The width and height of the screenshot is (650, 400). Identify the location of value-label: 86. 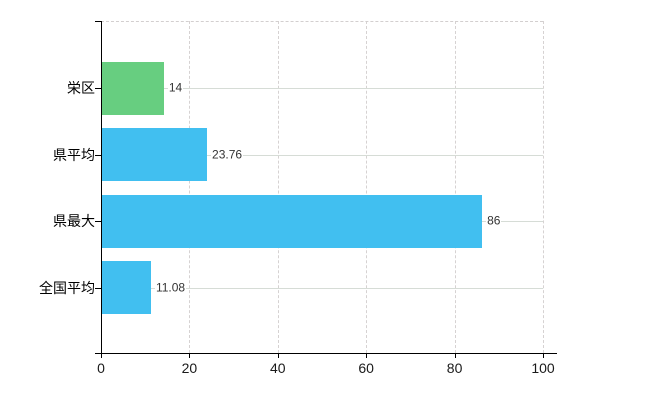
(494, 220).